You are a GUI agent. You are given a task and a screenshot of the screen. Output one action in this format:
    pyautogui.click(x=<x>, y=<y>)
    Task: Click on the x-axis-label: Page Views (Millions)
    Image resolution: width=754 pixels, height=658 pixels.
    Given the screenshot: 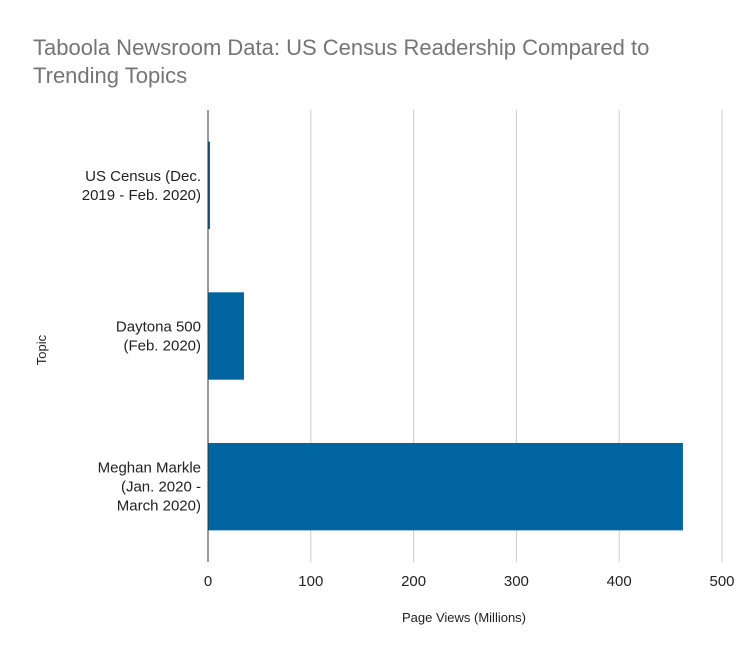 What is the action you would take?
    pyautogui.click(x=464, y=617)
    